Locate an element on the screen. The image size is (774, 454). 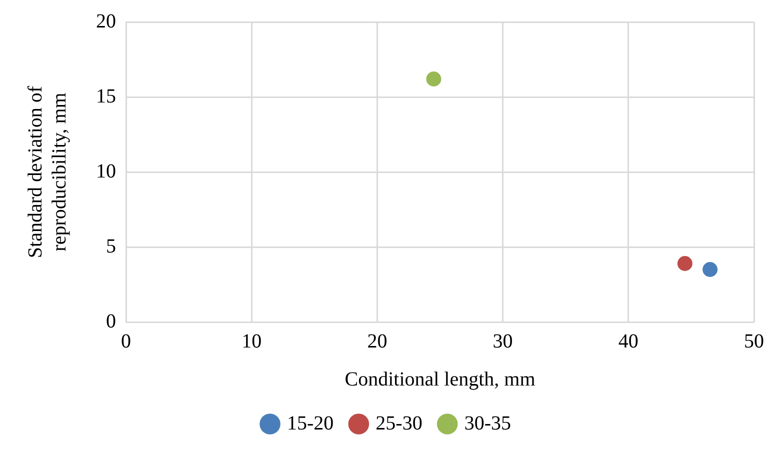
legend-label: 25-30 is located at coordinates (399, 423).